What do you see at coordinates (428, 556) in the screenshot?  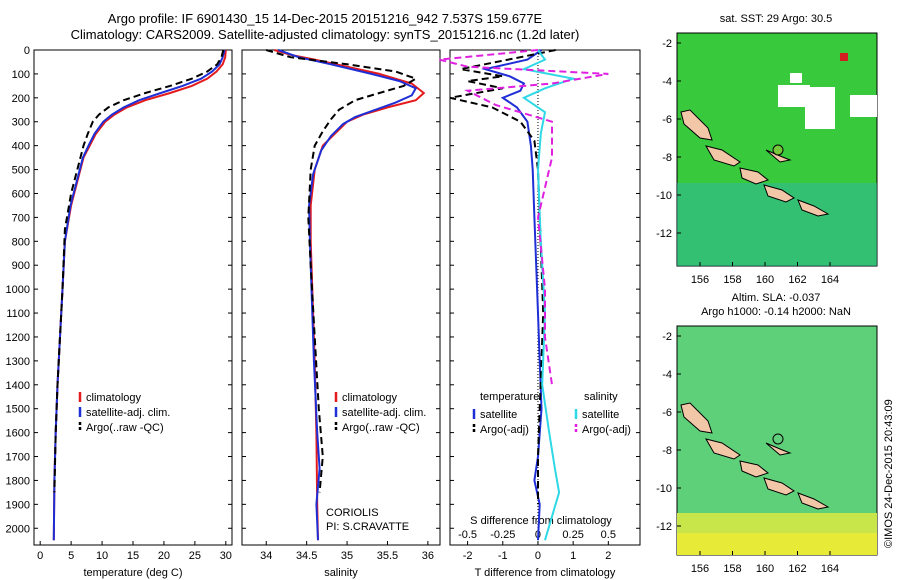 I see `panel2-xtick-label: 36` at bounding box center [428, 556].